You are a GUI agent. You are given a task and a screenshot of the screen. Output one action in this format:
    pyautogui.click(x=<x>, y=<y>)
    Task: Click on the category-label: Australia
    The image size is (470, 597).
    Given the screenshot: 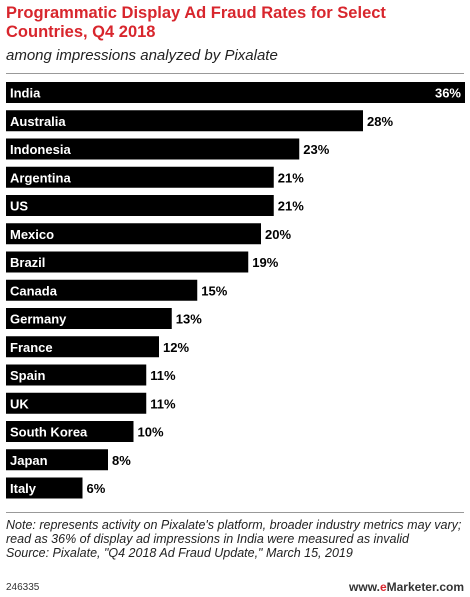 What is the action you would take?
    pyautogui.click(x=38, y=121)
    